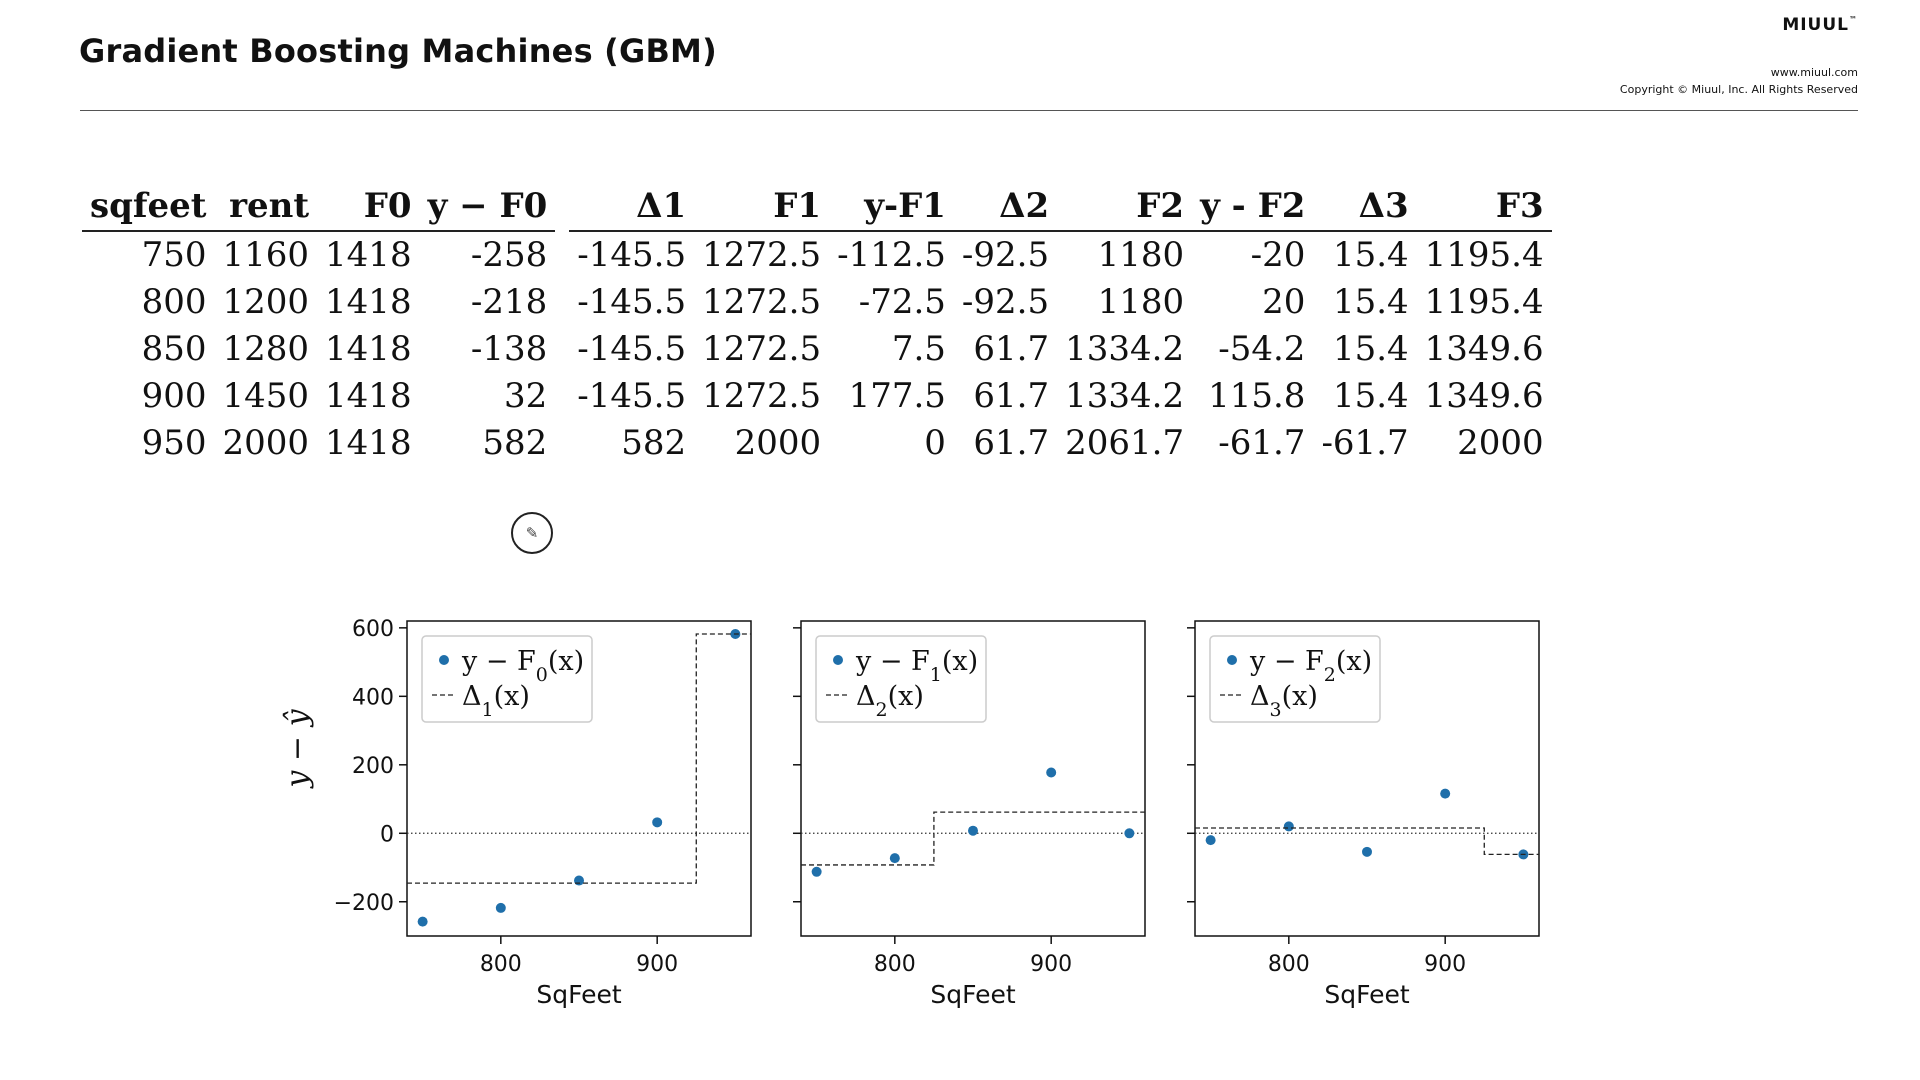 Image resolution: width=1920 pixels, height=1080 pixels. What do you see at coordinates (1262, 443) in the screenshot?
I see `table-cell: -61.7` at bounding box center [1262, 443].